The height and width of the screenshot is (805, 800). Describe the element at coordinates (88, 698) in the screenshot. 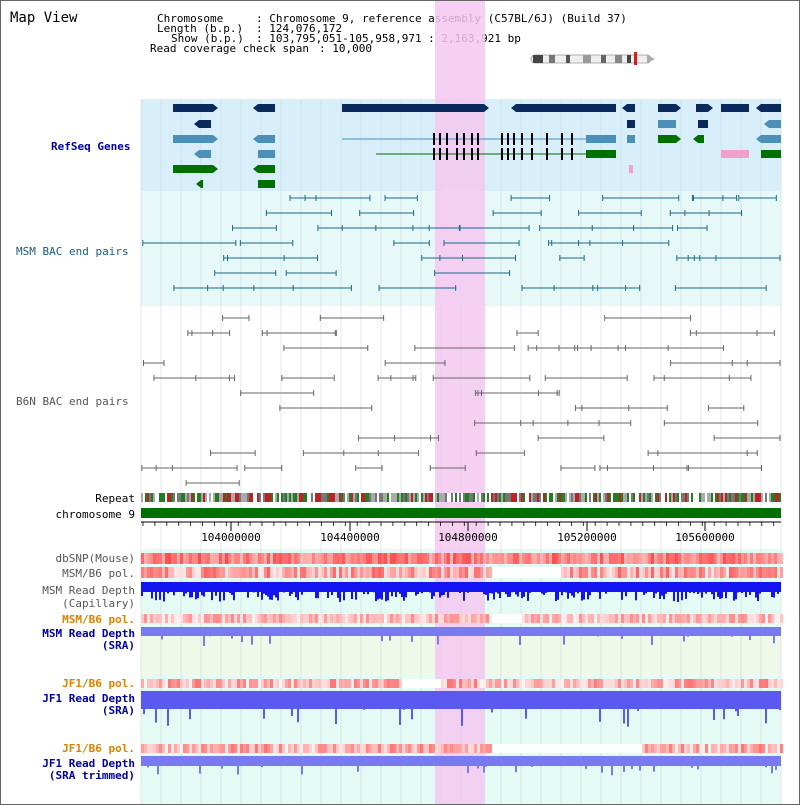

I see `jf1-depth-sra-label: JF1 Read Depth` at that location.